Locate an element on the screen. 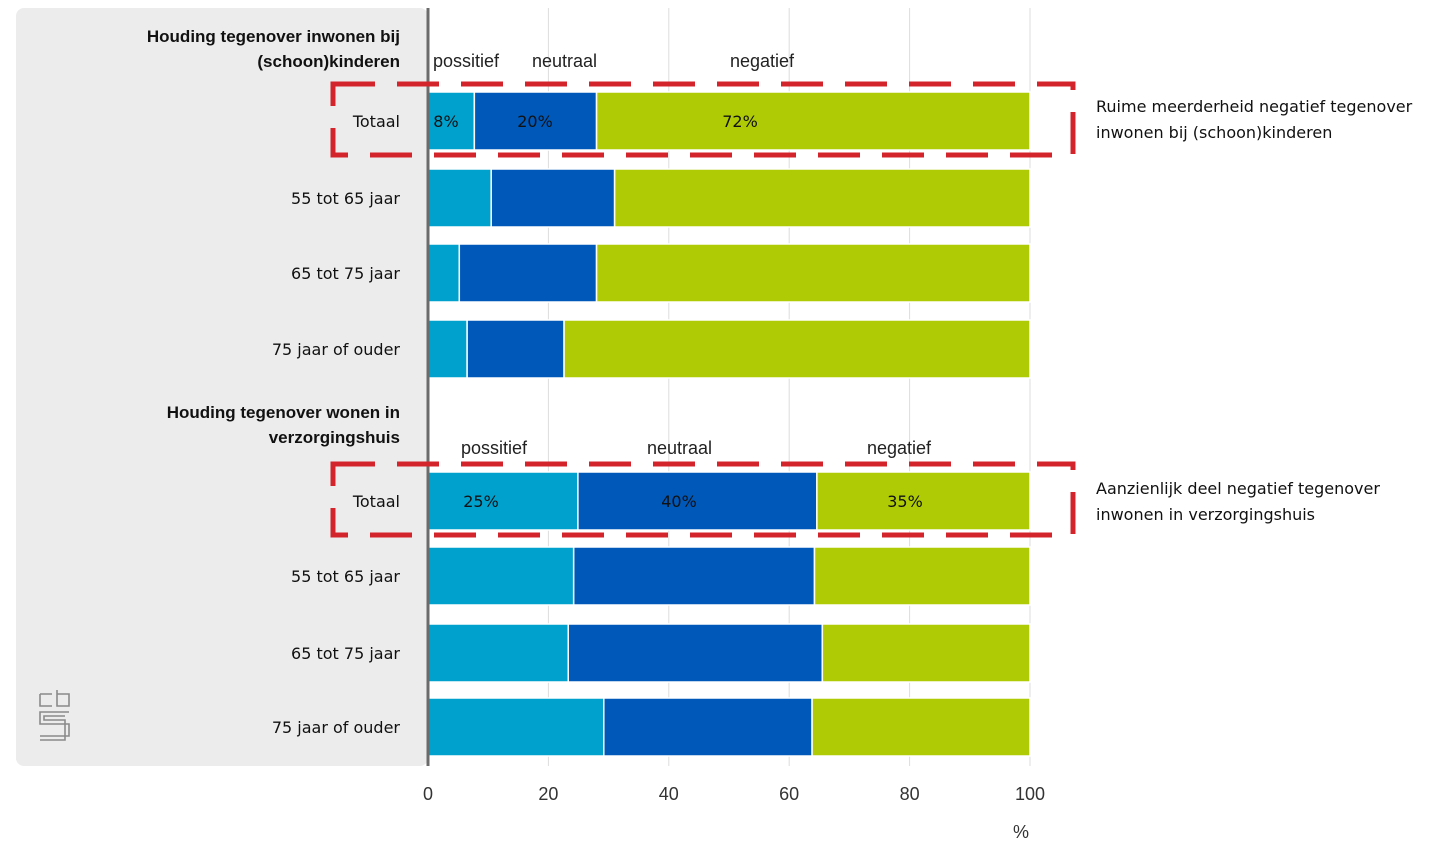 Image resolution: width=1447 pixels, height=842 pixels. data-label: 40% is located at coordinates (679, 501).